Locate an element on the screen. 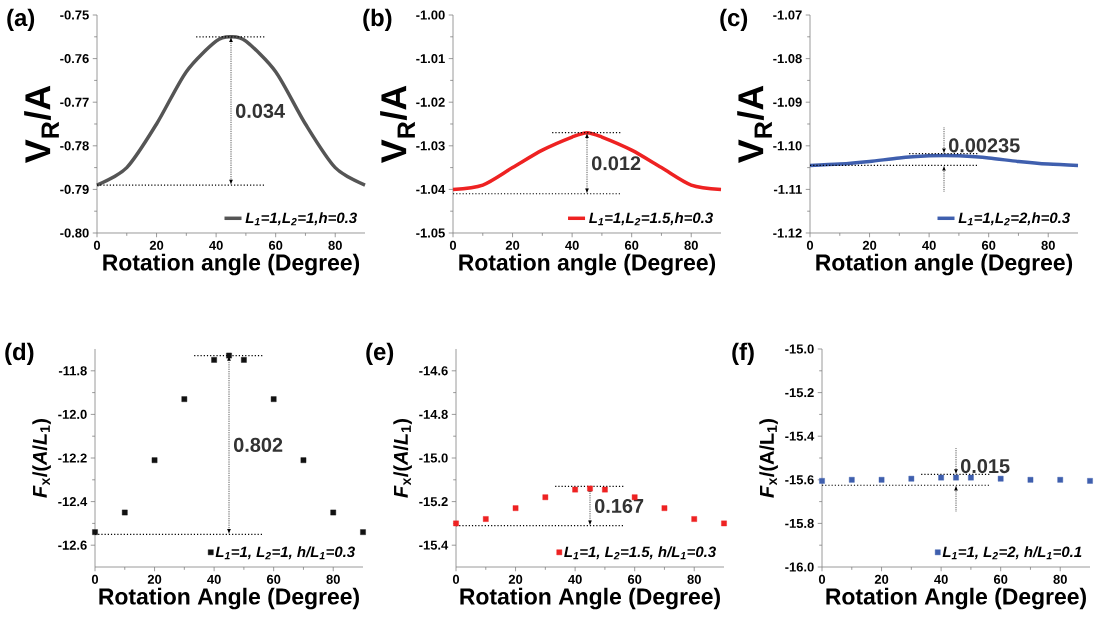 This screenshot has width=1103, height=619. y-tick-label: -0.75 is located at coordinates (74, 15).